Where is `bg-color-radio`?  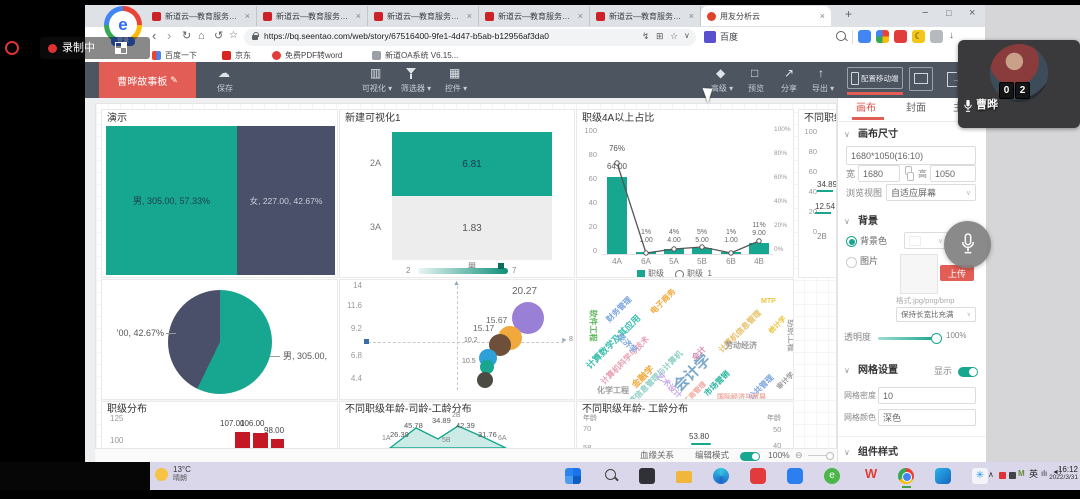 bg-color-radio is located at coordinates (851, 241).